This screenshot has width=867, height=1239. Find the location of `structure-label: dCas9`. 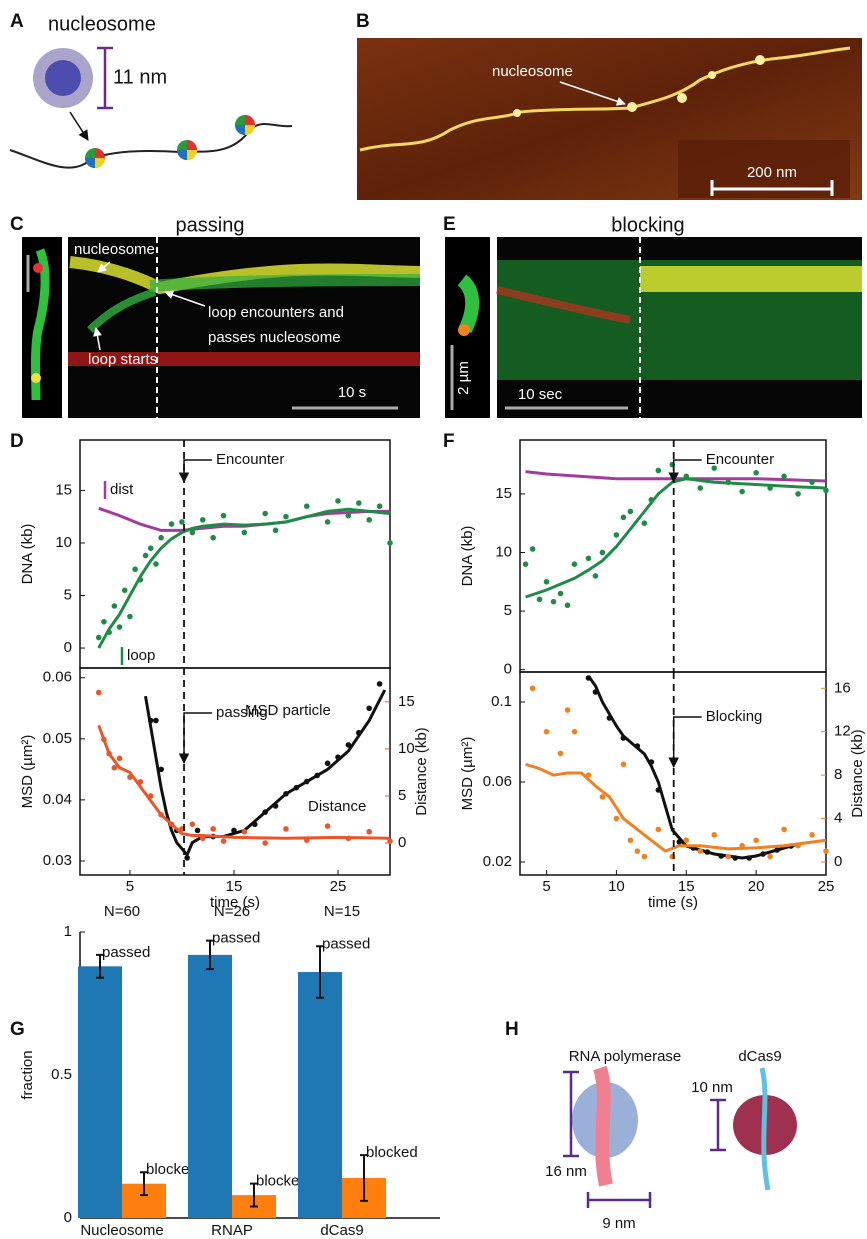

structure-label: dCas9 is located at coordinates (759, 1056).